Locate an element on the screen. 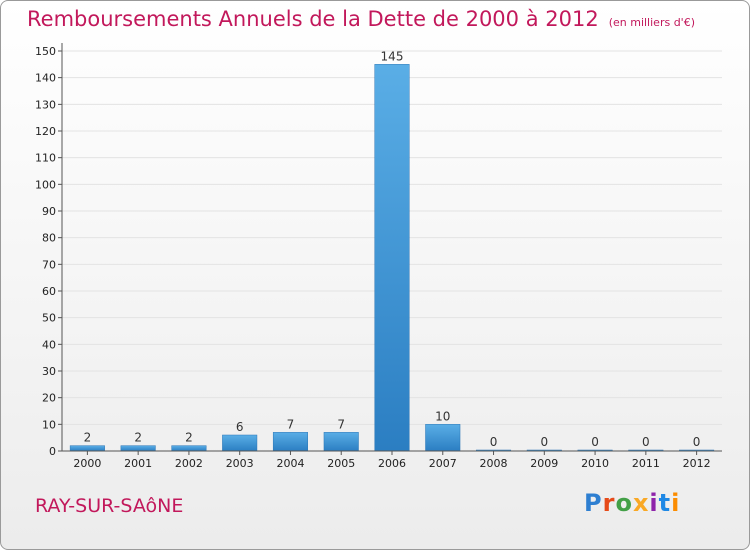 The height and width of the screenshot is (550, 750). x-tick-label-2005: 2005 is located at coordinates (341, 463).